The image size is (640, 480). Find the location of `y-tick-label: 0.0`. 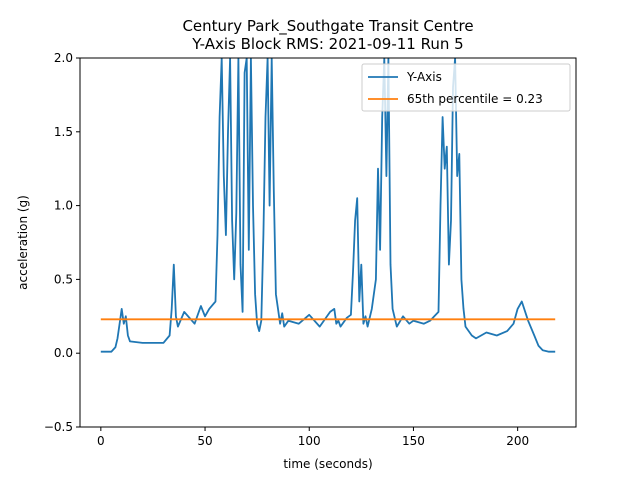

y-tick-label: 0.0 is located at coordinates (63, 353).